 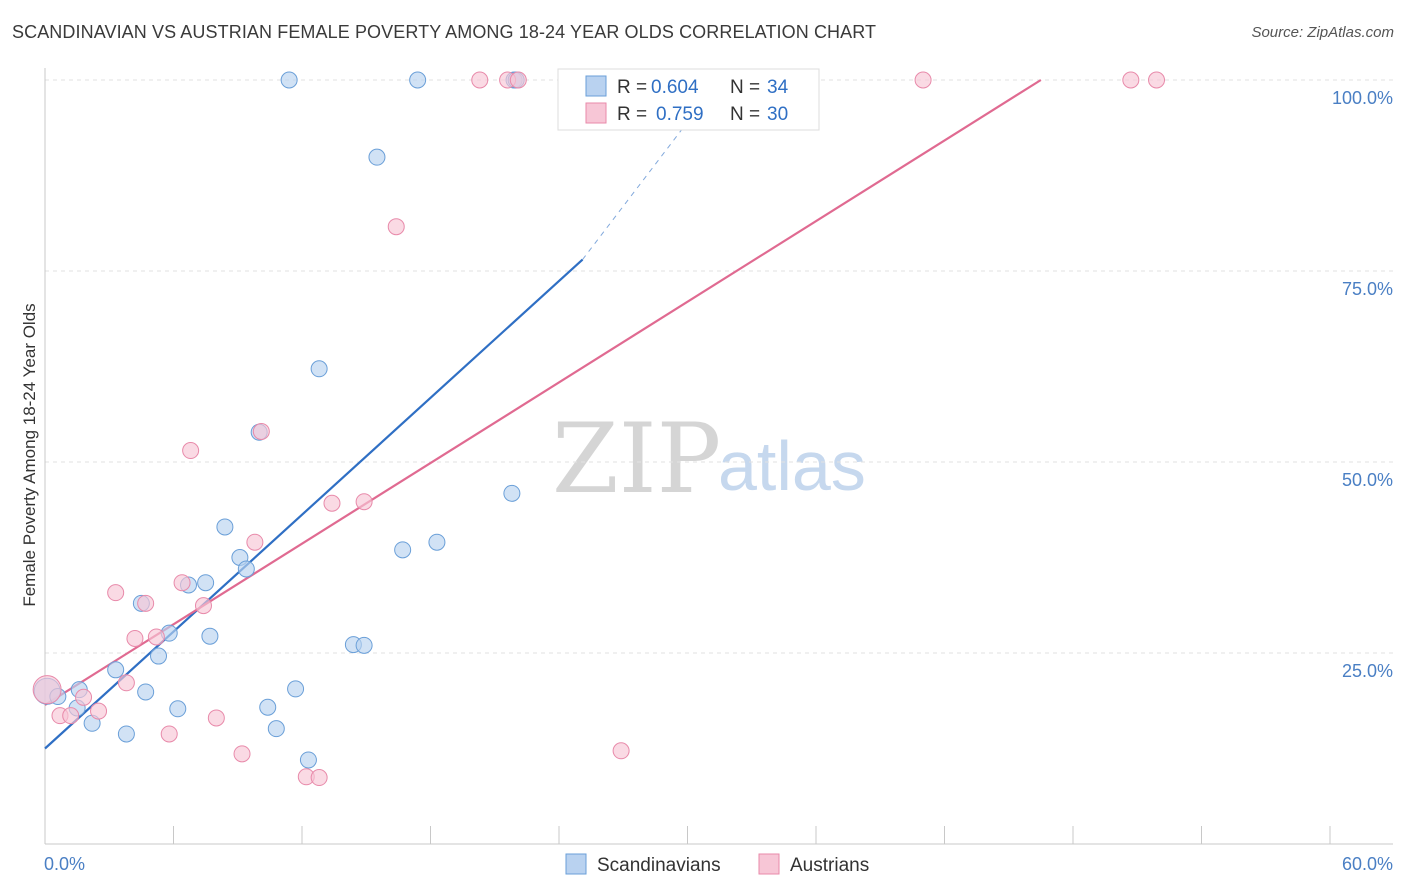 I want to click on legend-r-label-1: R =, so click(x=632, y=87).